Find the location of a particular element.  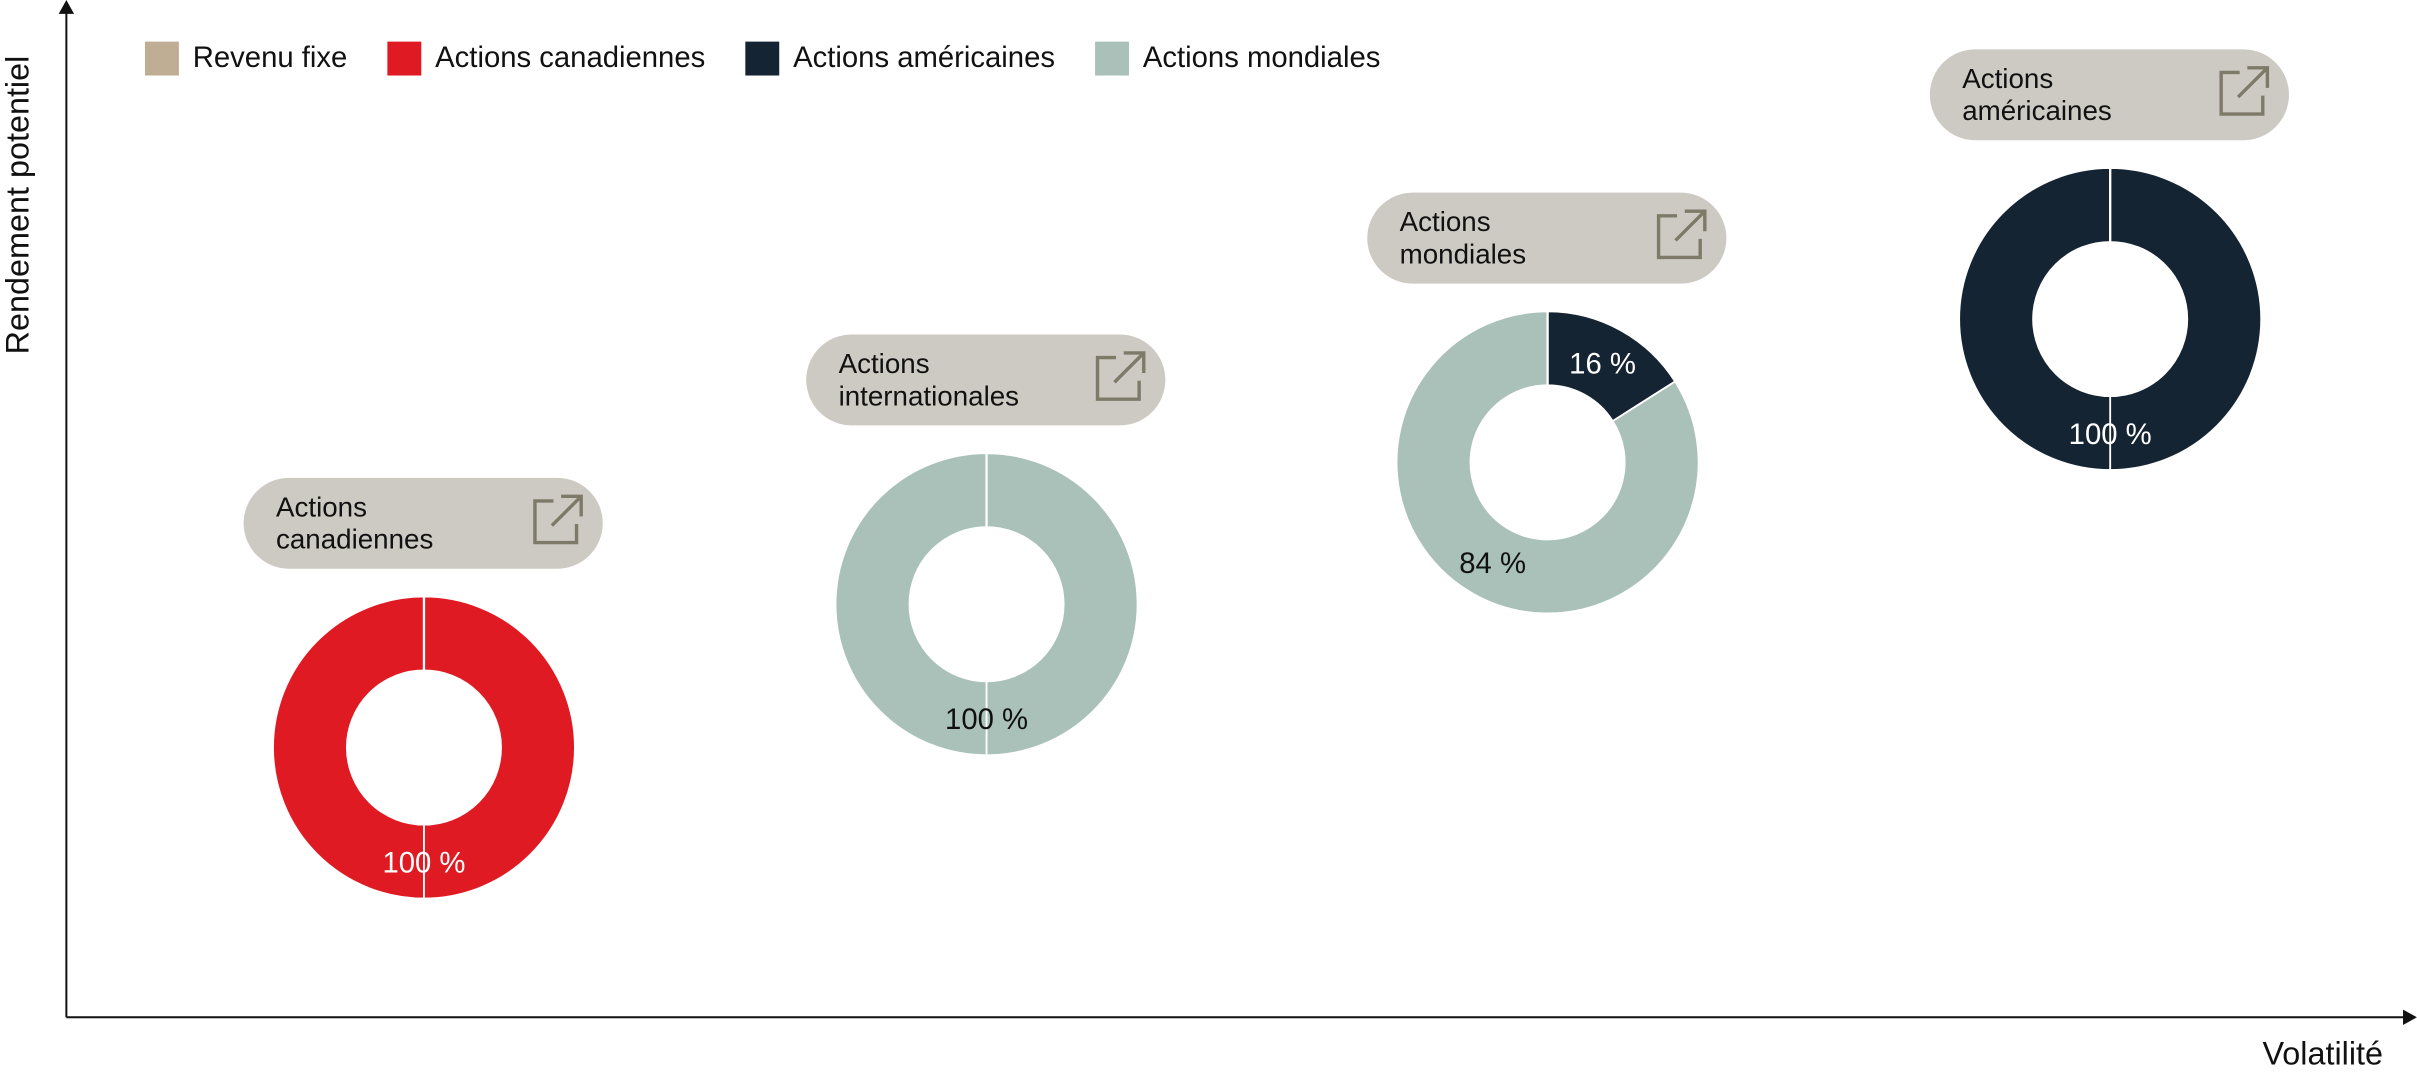

x-axis-label: Volatilité is located at coordinates (2322, 1053).